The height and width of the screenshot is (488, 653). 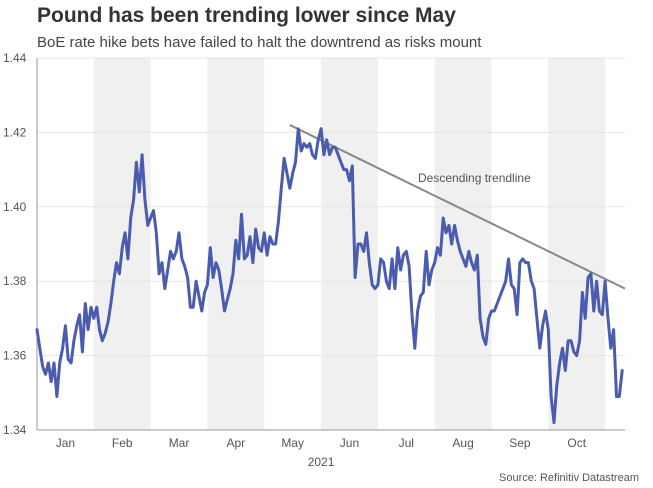 What do you see at coordinates (292, 443) in the screenshot?
I see `x-tick-label: May` at bounding box center [292, 443].